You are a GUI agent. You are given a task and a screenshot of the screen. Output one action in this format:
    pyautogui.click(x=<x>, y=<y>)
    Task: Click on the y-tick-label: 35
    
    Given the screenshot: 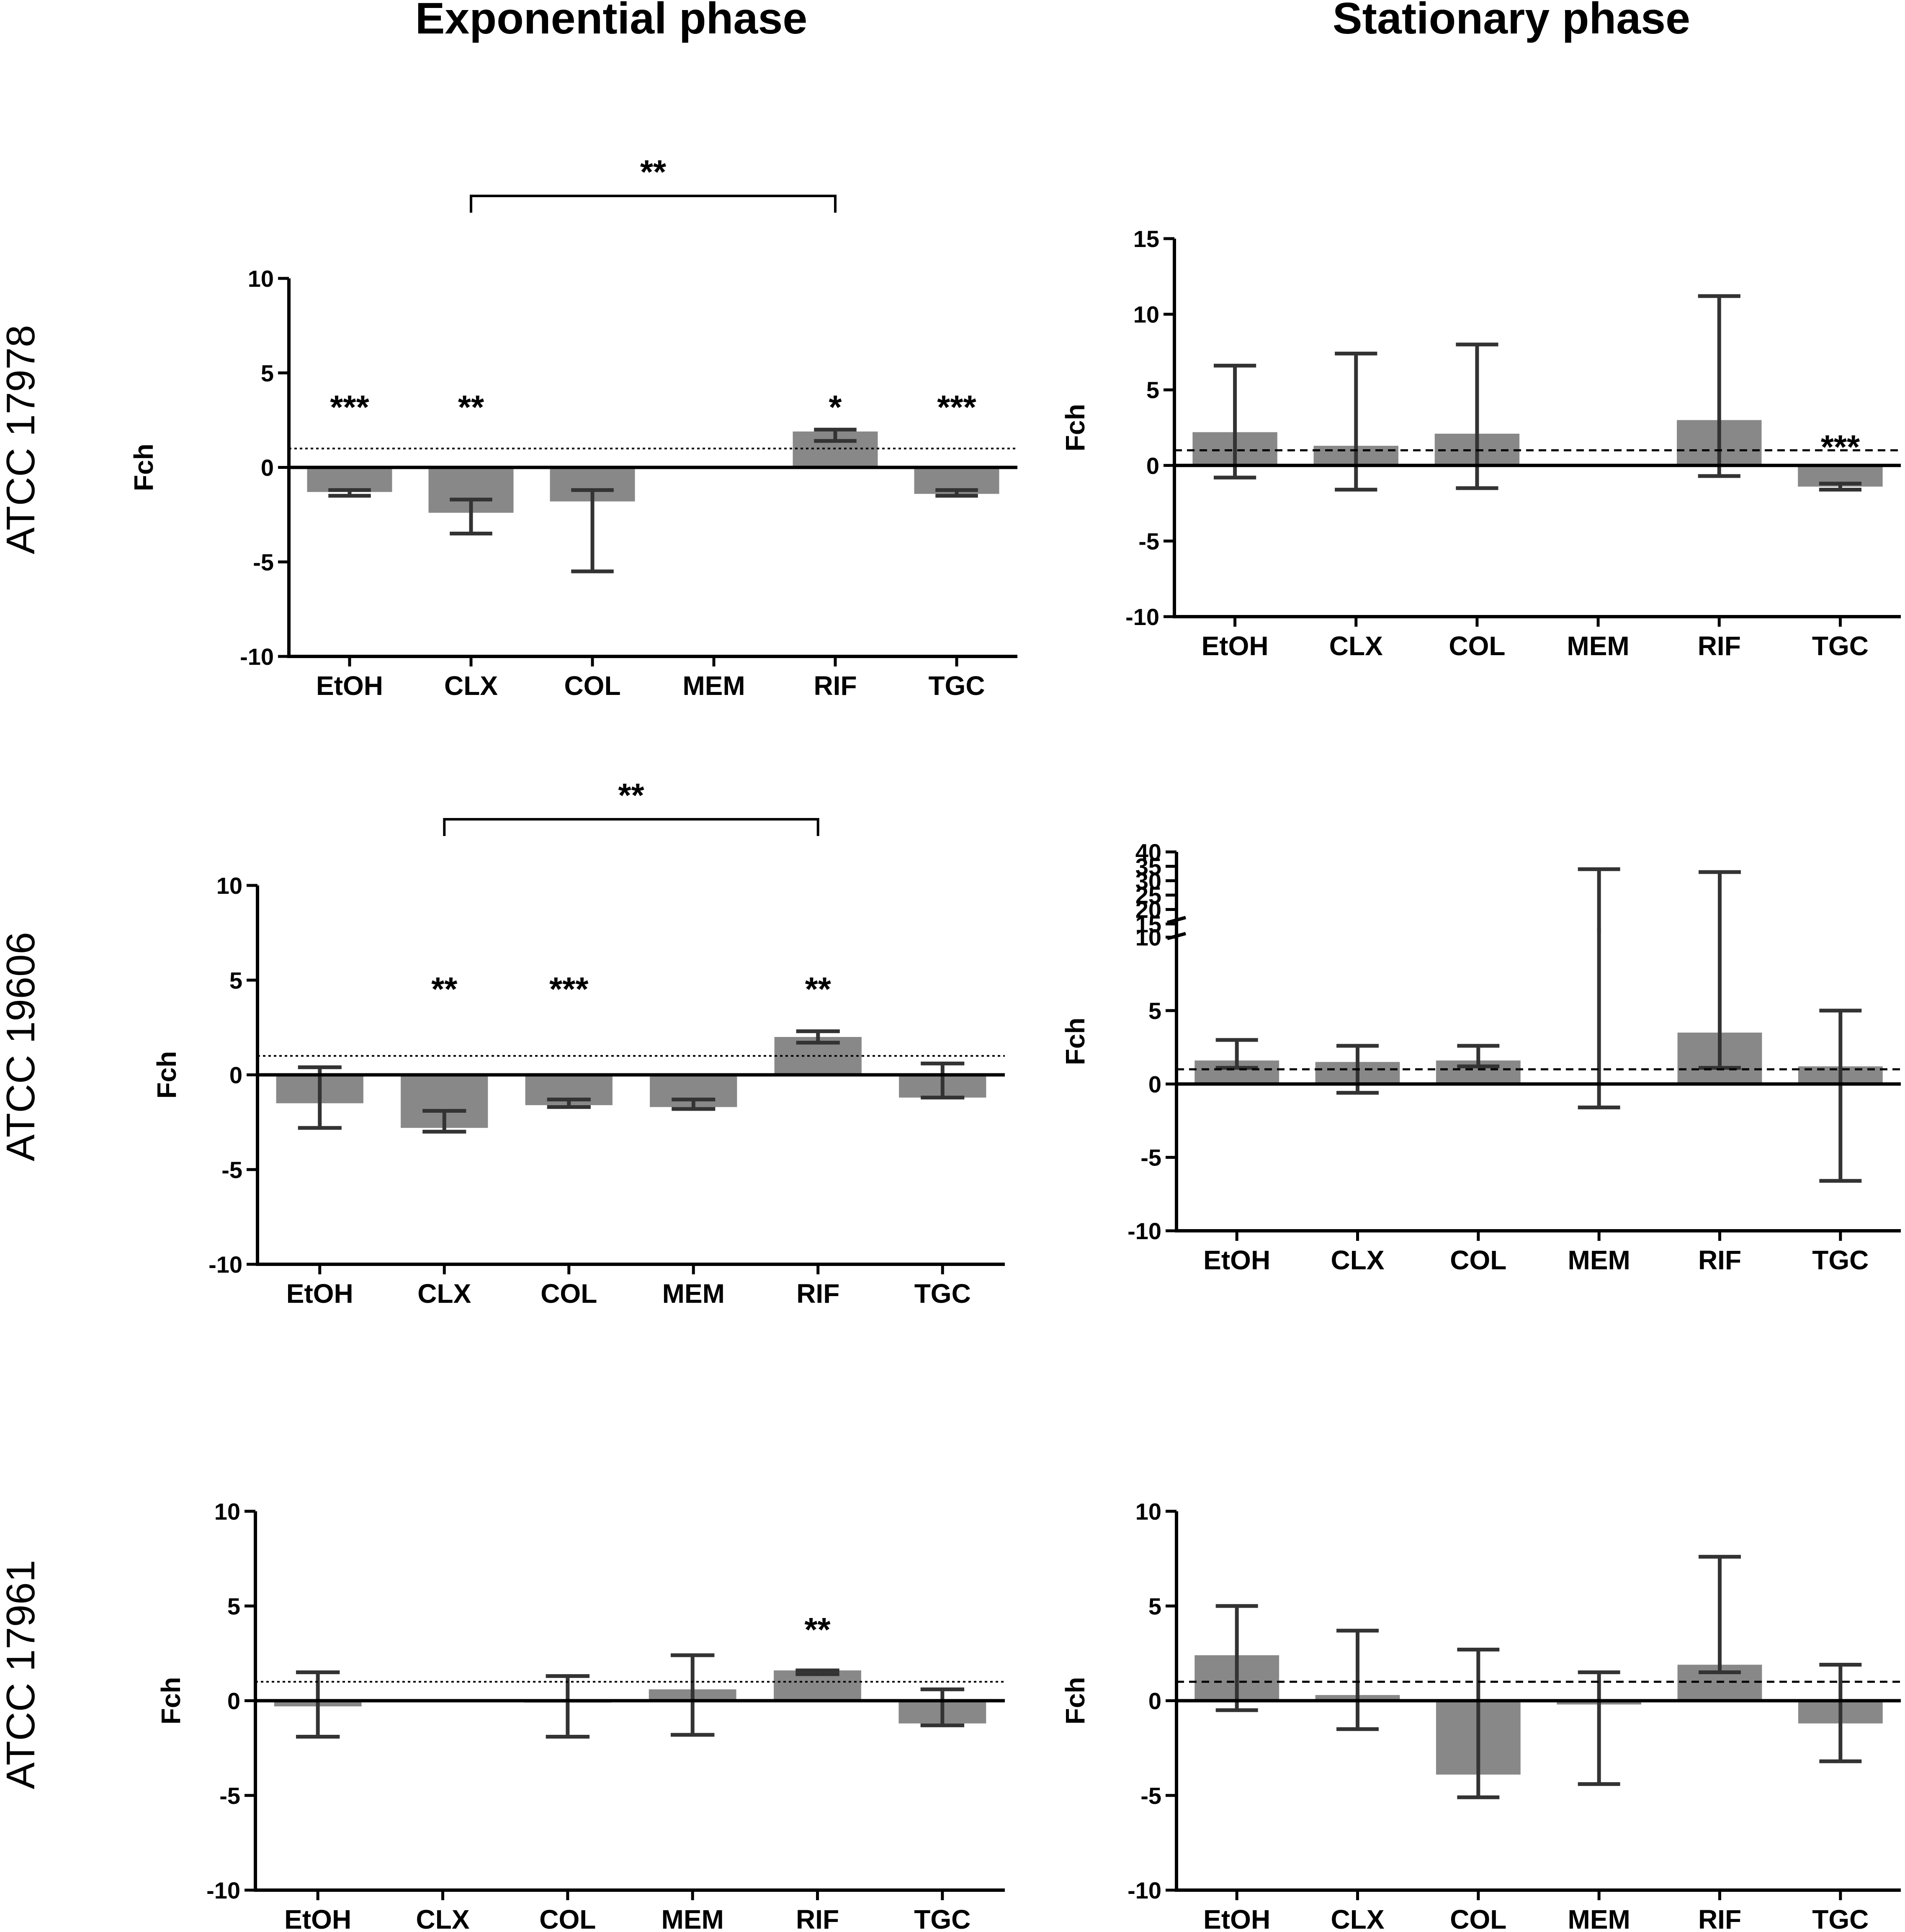 What is the action you would take?
    pyautogui.click(x=1148, y=866)
    